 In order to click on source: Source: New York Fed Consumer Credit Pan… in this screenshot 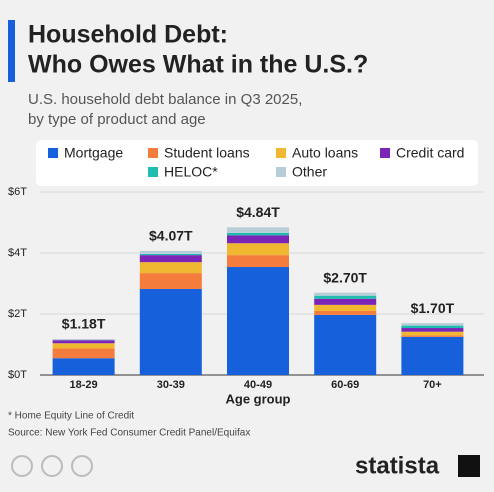, I will do `click(129, 433)`.